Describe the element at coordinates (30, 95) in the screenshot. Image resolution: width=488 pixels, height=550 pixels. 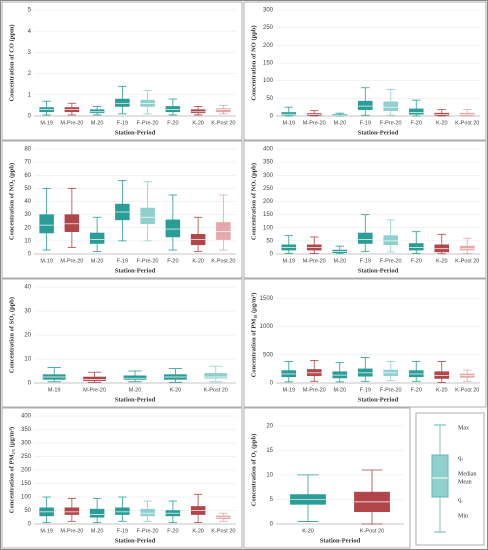
I see `y-tick-label: 1` at that location.